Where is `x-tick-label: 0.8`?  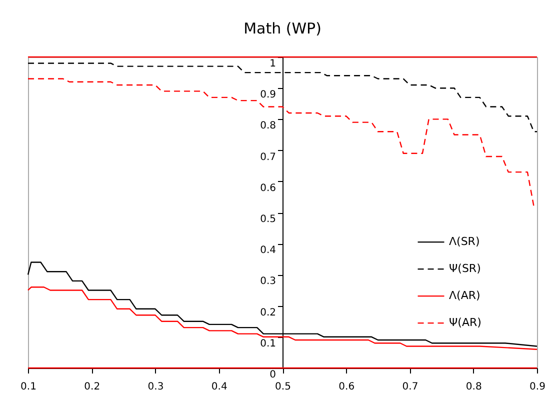 x-tick-label: 0.8 is located at coordinates (474, 387).